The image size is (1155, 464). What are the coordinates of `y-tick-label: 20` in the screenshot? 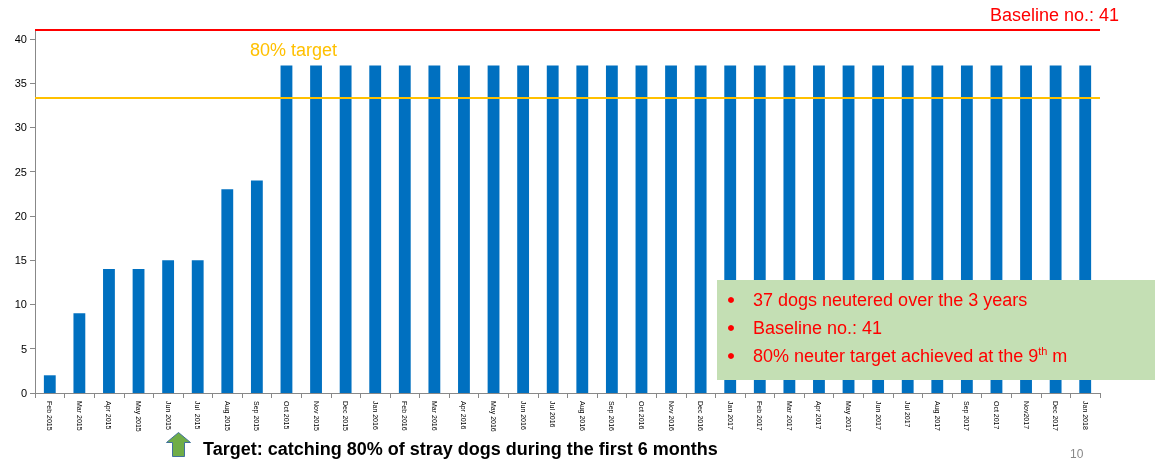 It's located at (20, 215).